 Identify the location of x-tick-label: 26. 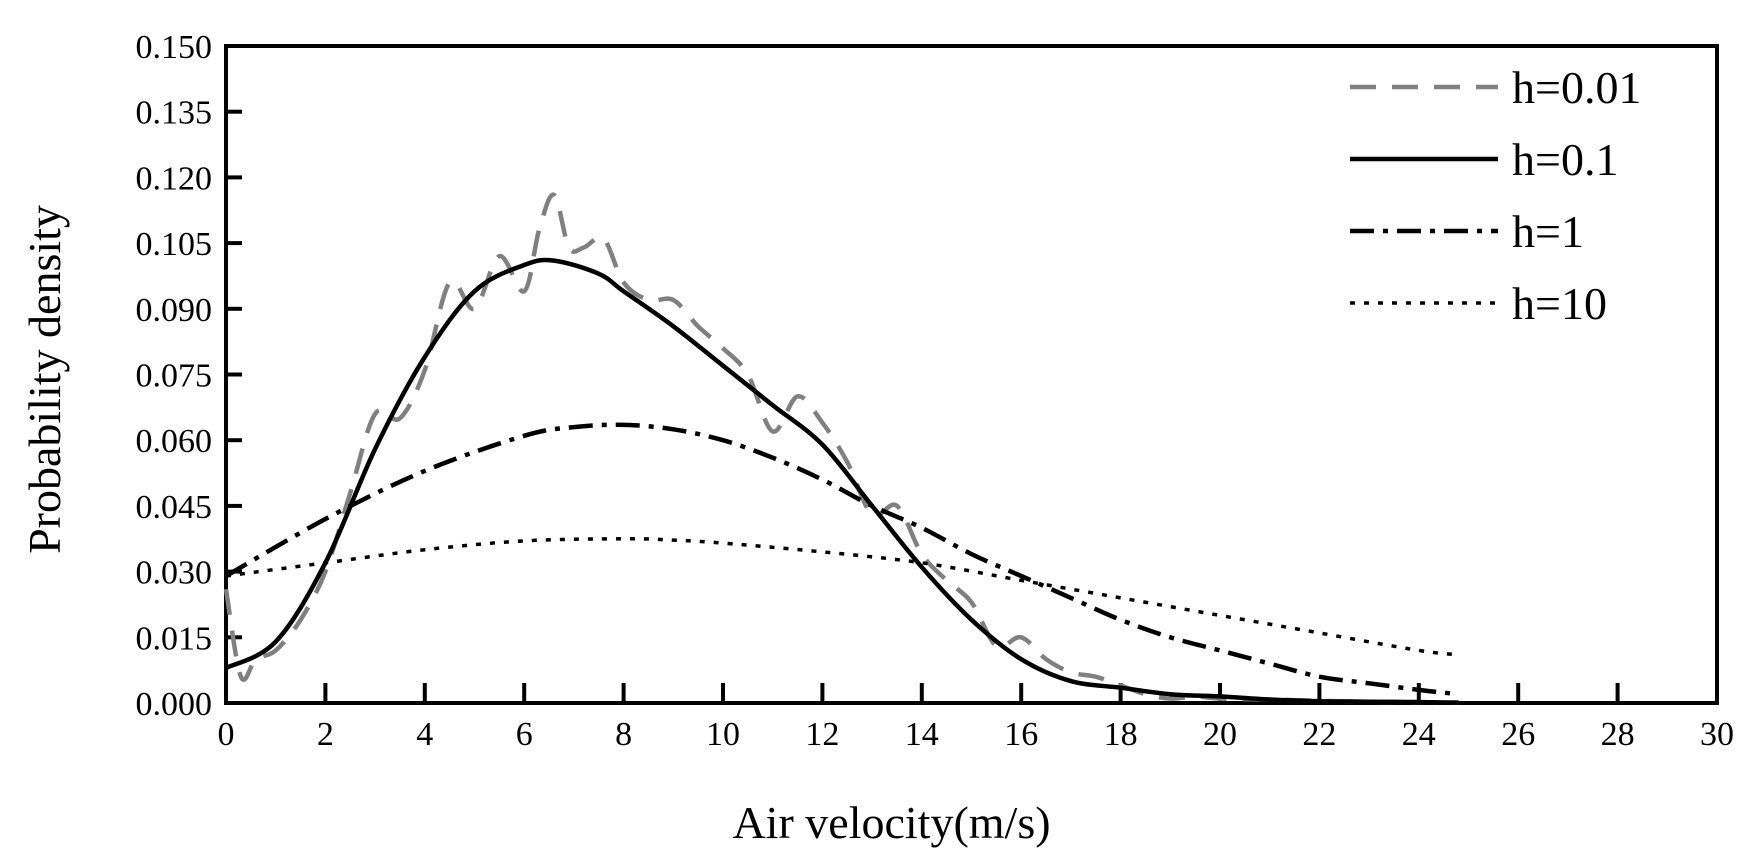
(1518, 734).